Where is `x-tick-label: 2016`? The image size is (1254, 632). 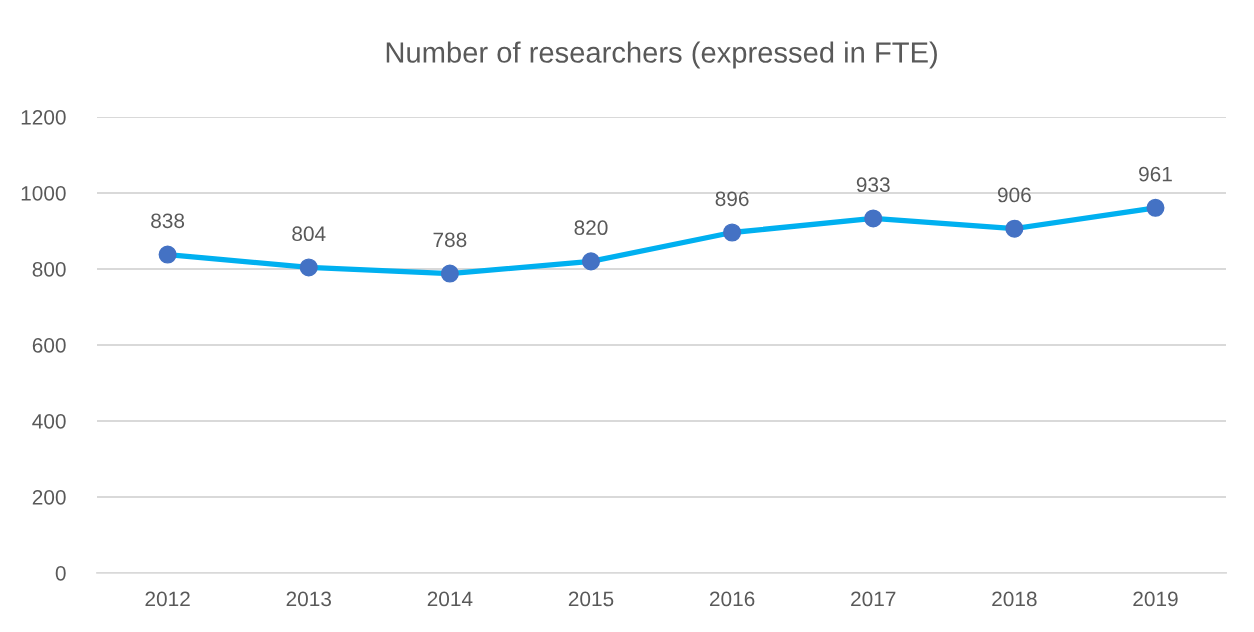 x-tick-label: 2016 is located at coordinates (732, 599).